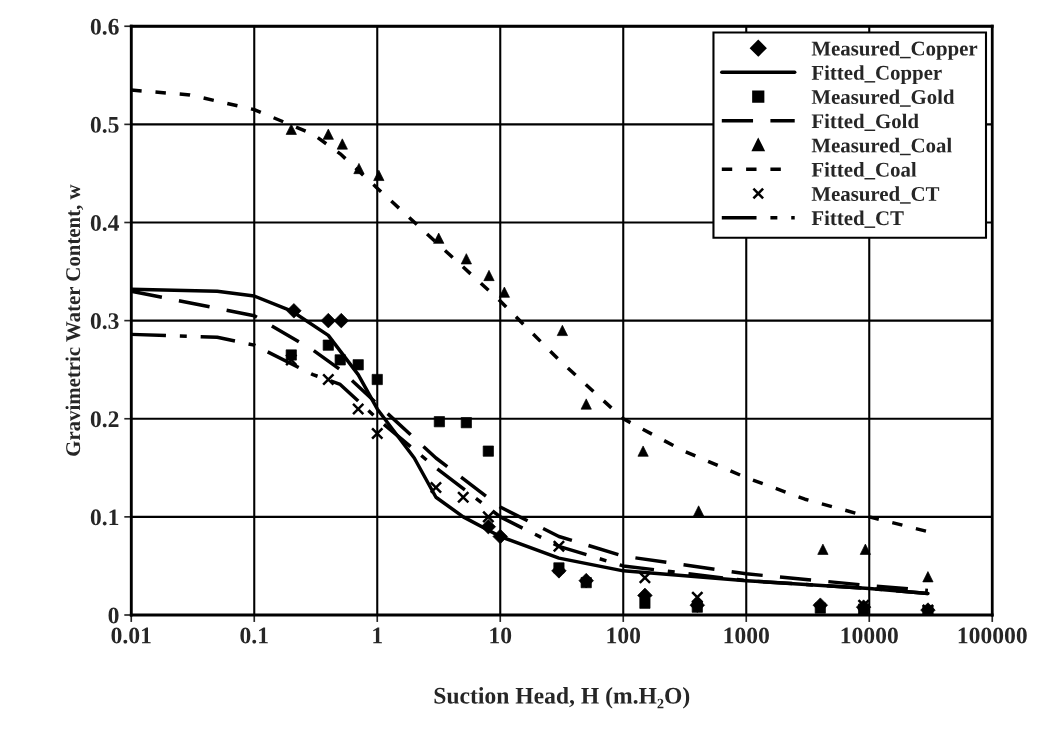  What do you see at coordinates (377, 635) in the screenshot?
I see `x-tick-label: 1` at bounding box center [377, 635].